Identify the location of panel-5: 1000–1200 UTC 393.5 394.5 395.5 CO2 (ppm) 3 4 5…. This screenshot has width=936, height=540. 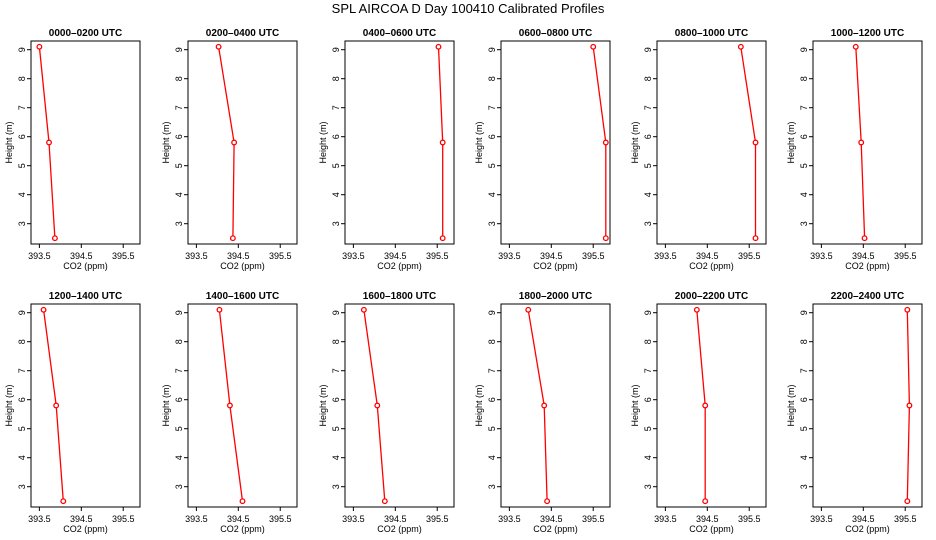
(854, 149).